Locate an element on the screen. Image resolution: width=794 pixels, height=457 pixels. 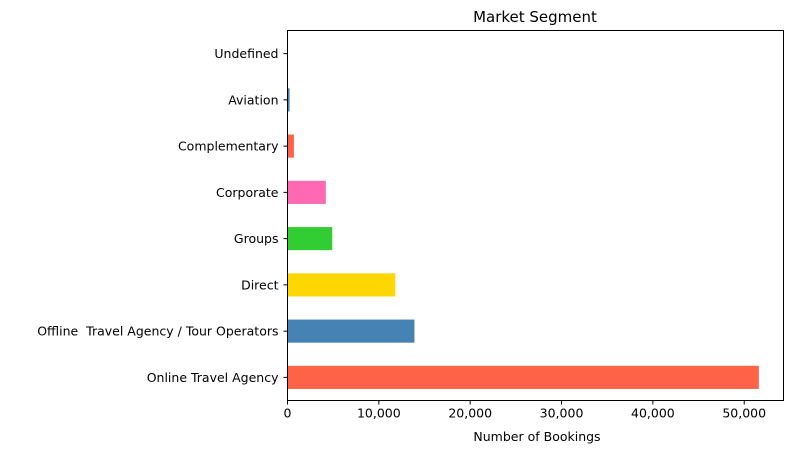
x-tick-label: 20,000 is located at coordinates (470, 413).